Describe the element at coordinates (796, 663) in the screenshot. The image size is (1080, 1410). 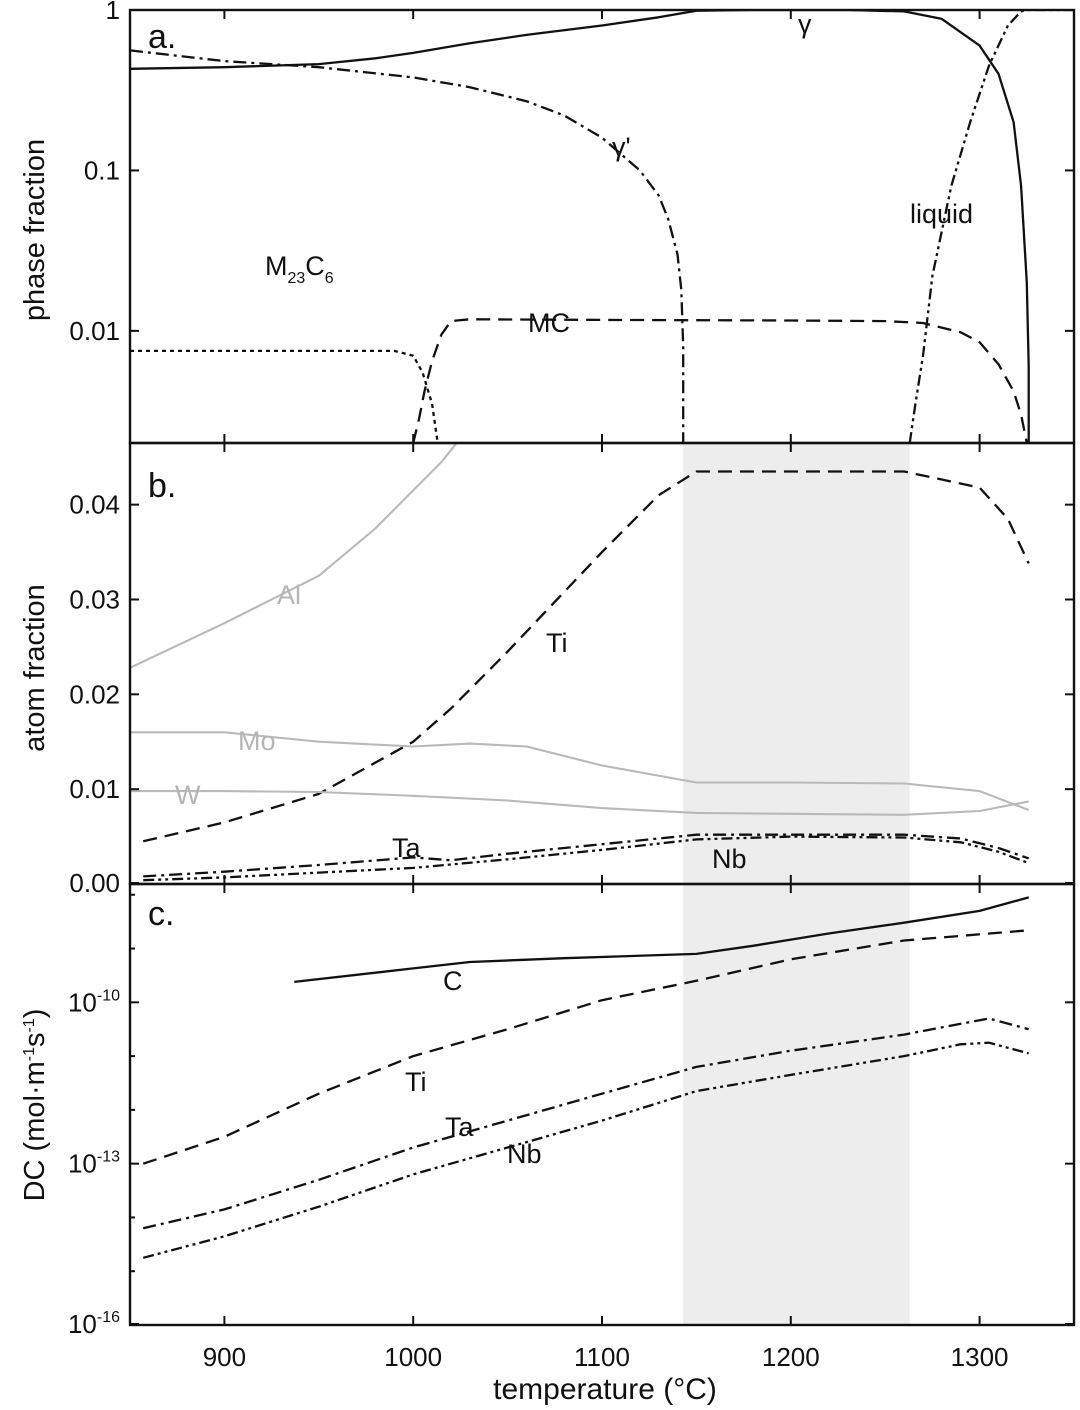
I see `shaded-region-b` at that location.